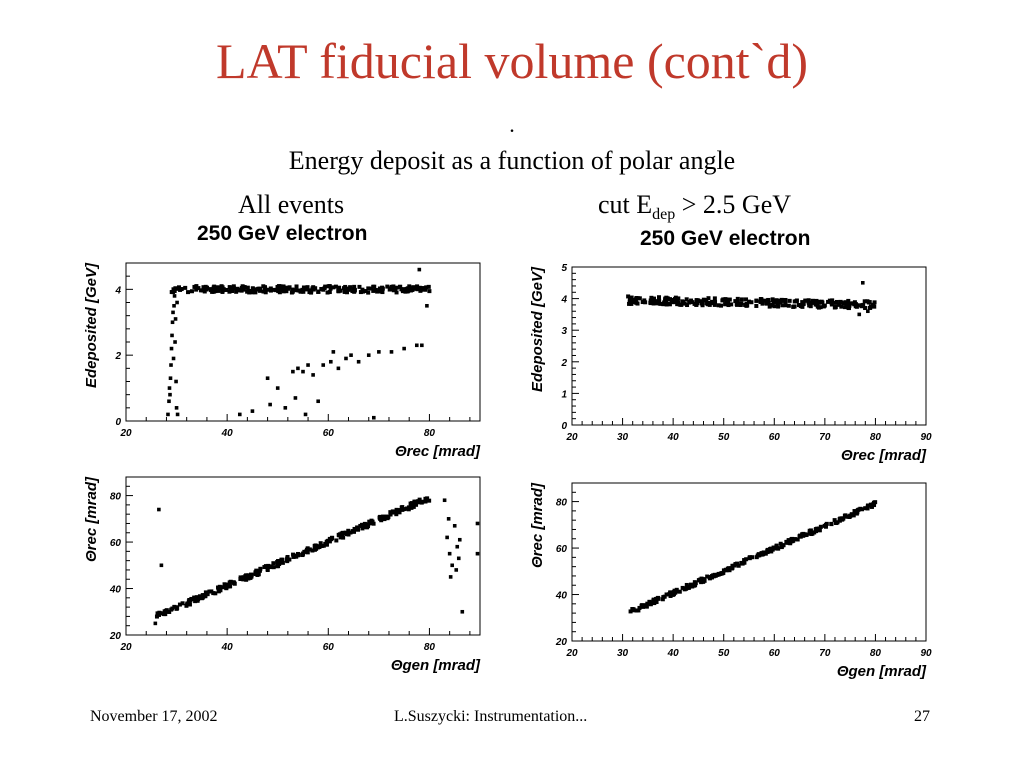 This screenshot has height=768, width=1024. Describe the element at coordinates (115, 590) in the screenshot. I see `y-tick-label: 40` at that location.